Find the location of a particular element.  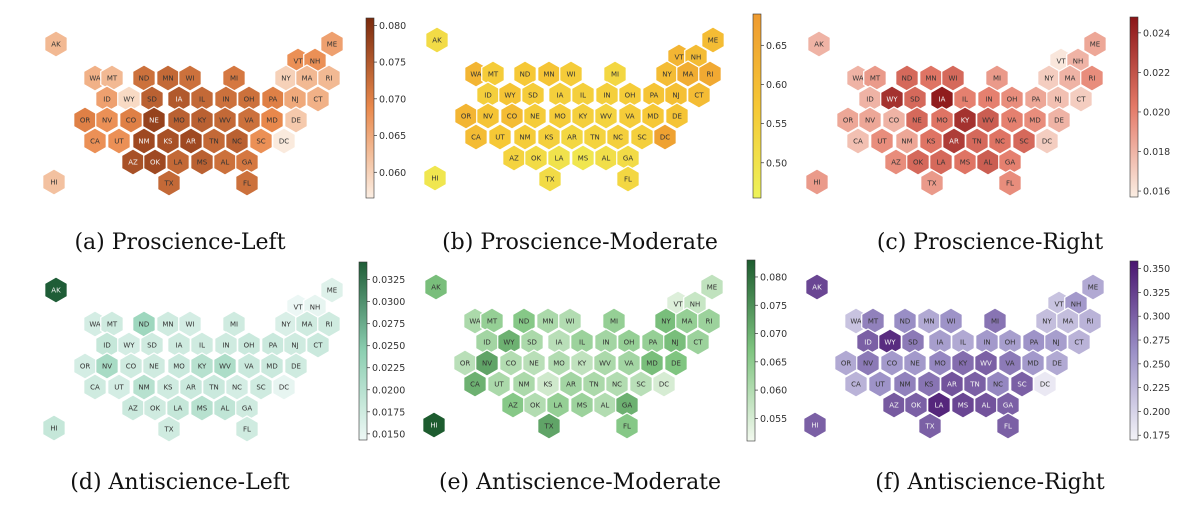

state-label: CA is located at coordinates (858, 142).